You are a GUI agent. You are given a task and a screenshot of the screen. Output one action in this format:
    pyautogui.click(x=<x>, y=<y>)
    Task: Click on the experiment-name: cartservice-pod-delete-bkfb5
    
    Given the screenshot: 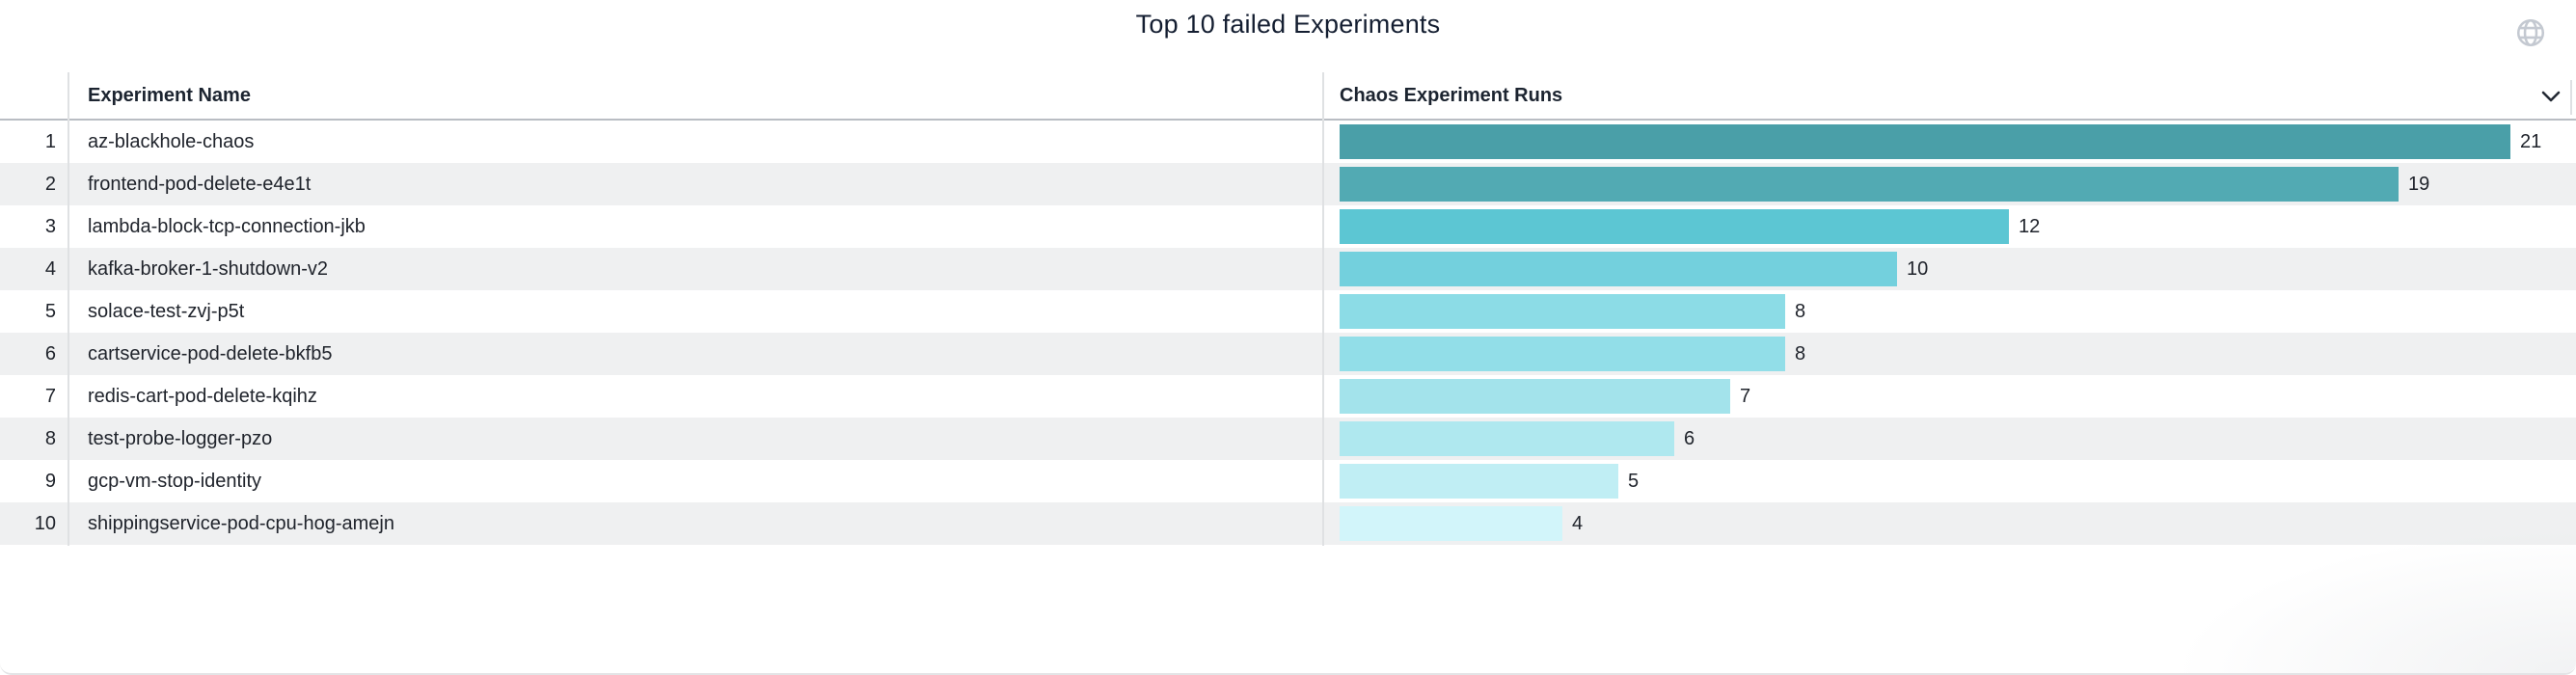 What is the action you would take?
    pyautogui.click(x=210, y=353)
    